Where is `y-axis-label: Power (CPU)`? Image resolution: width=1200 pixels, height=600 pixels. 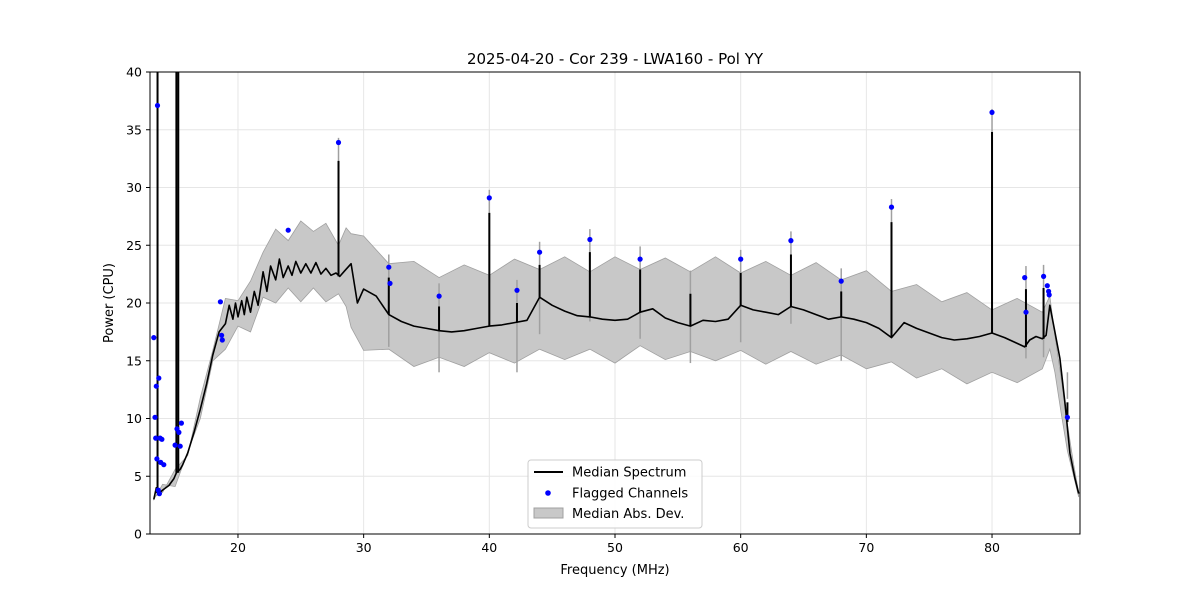
y-axis-label: Power (CPU) is located at coordinates (109, 303).